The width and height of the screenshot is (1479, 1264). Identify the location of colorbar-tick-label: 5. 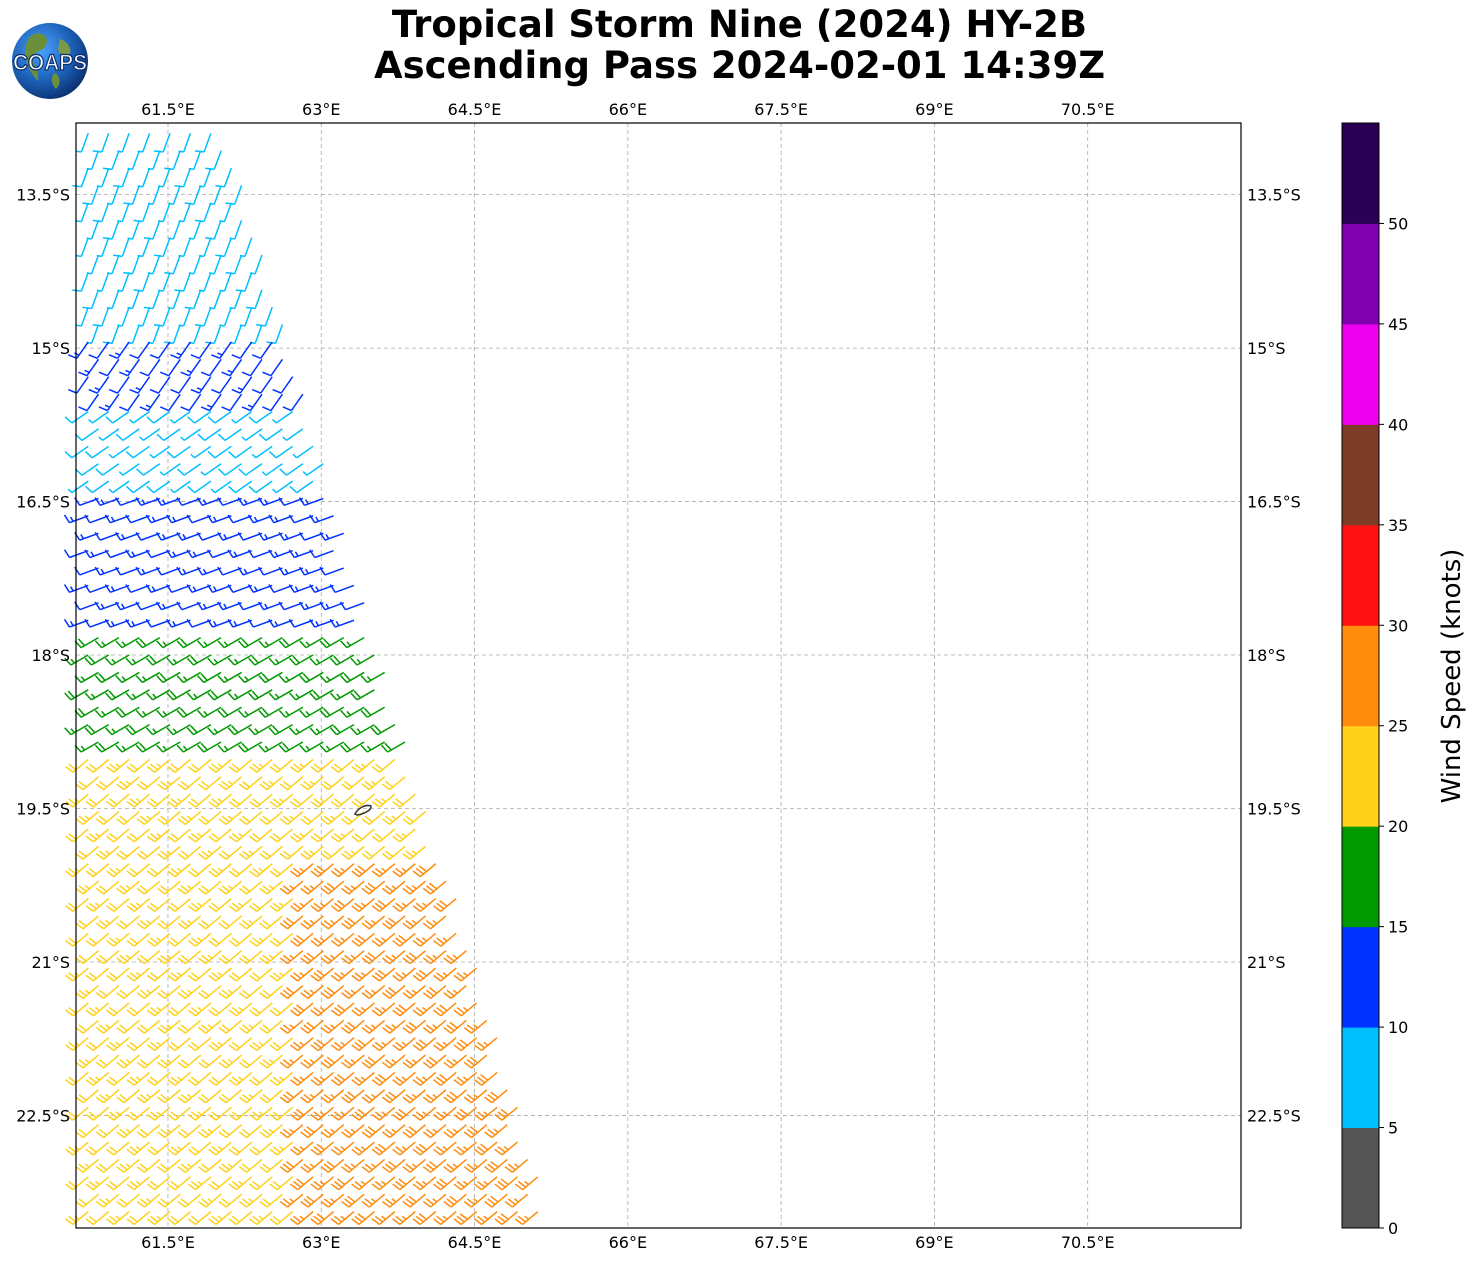
(1393, 1128).